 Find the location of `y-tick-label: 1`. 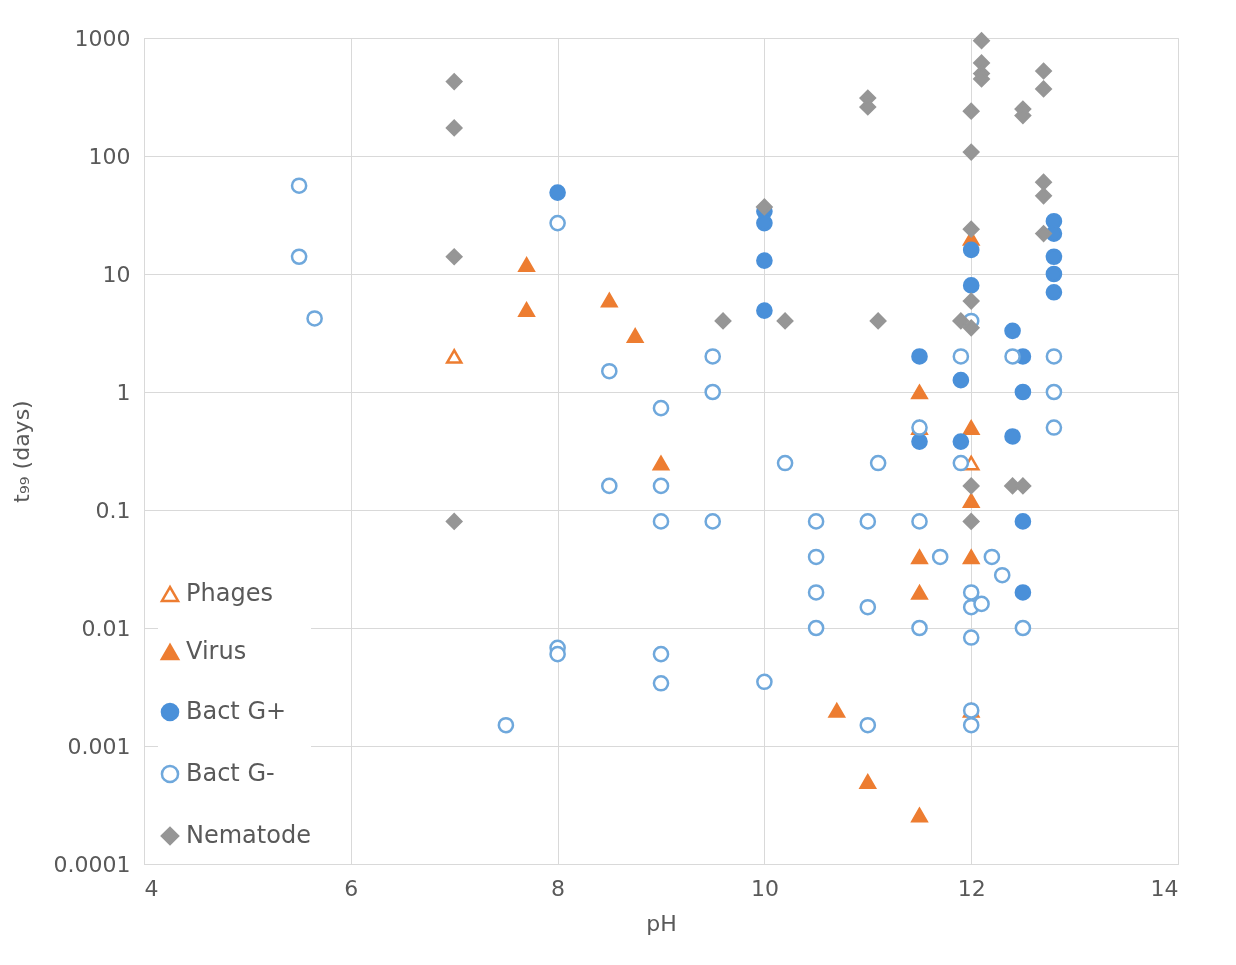

y-tick-label: 1 is located at coordinates (123, 392).